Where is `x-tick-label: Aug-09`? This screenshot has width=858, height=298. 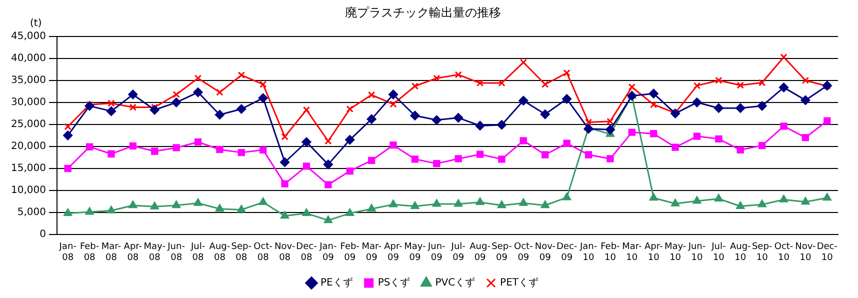
x-tick-label: Aug-09 is located at coordinates (480, 252).